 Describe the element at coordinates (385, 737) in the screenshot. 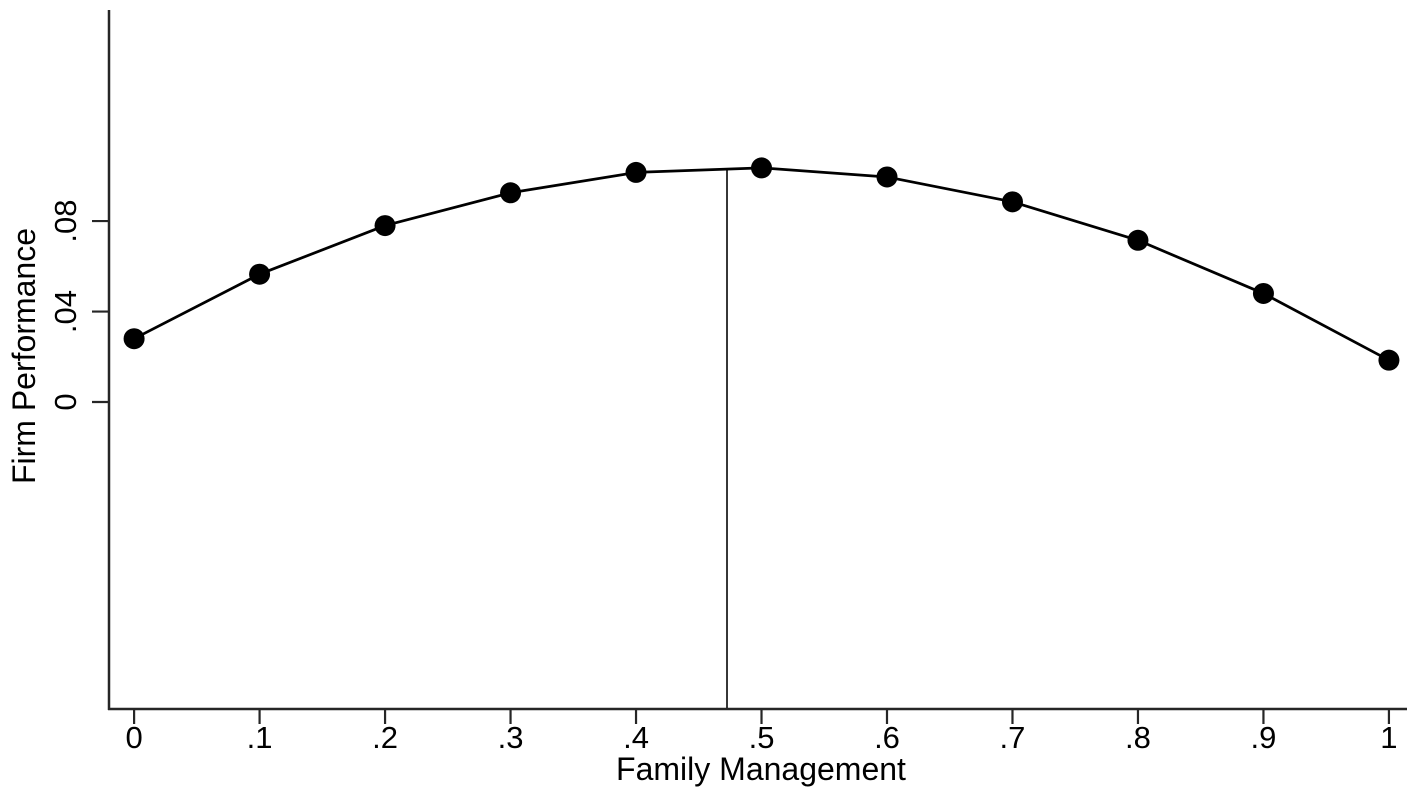

I see `x-tick-label: .2` at that location.